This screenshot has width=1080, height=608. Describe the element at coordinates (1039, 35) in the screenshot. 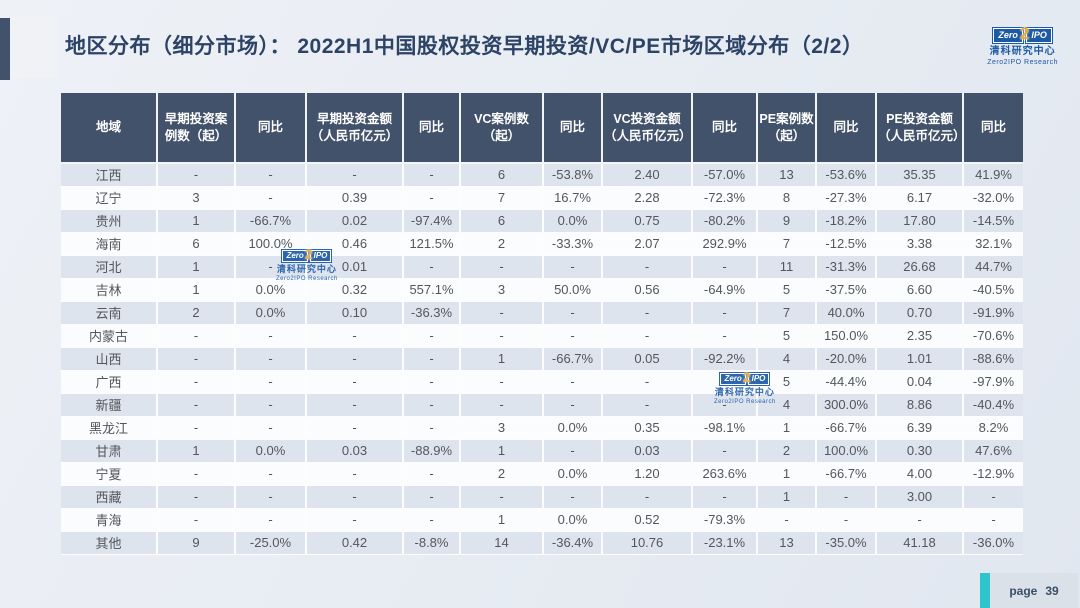

I see `logo-ipo-box: IPO` at that location.